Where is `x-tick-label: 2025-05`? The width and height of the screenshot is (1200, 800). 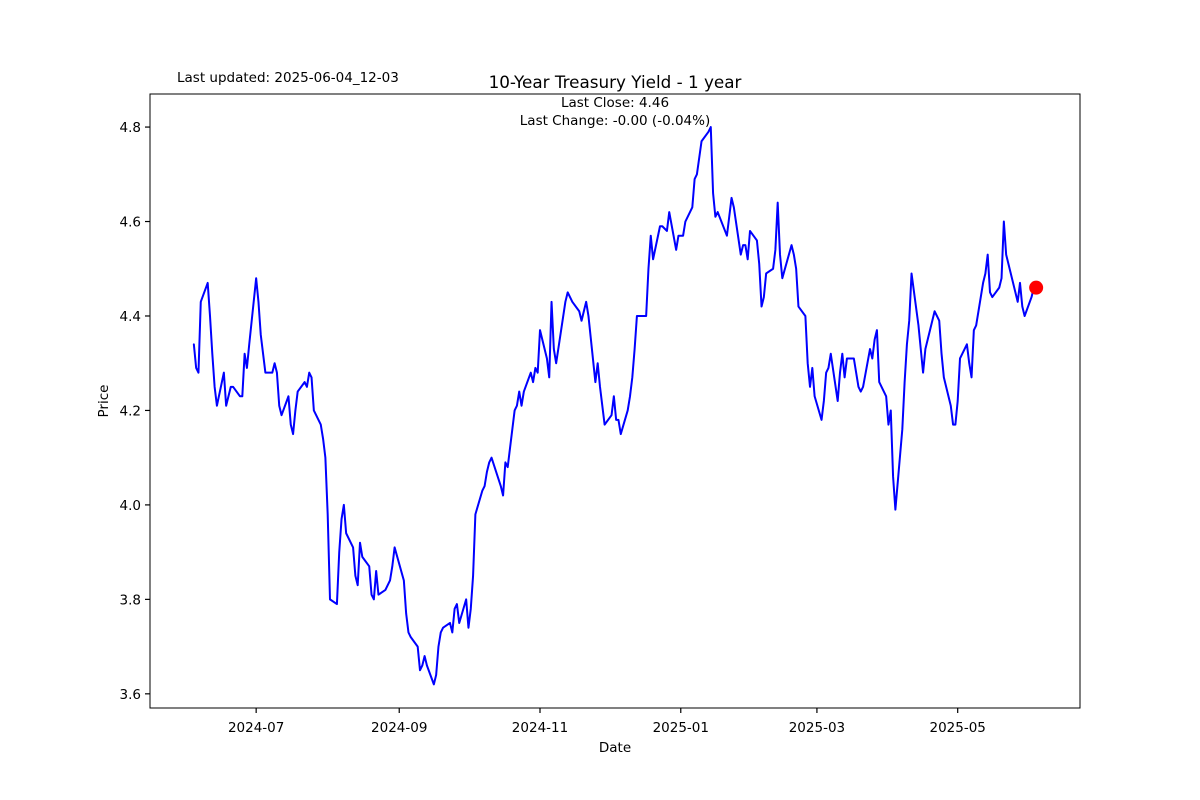 x-tick-label: 2025-05 is located at coordinates (957, 728).